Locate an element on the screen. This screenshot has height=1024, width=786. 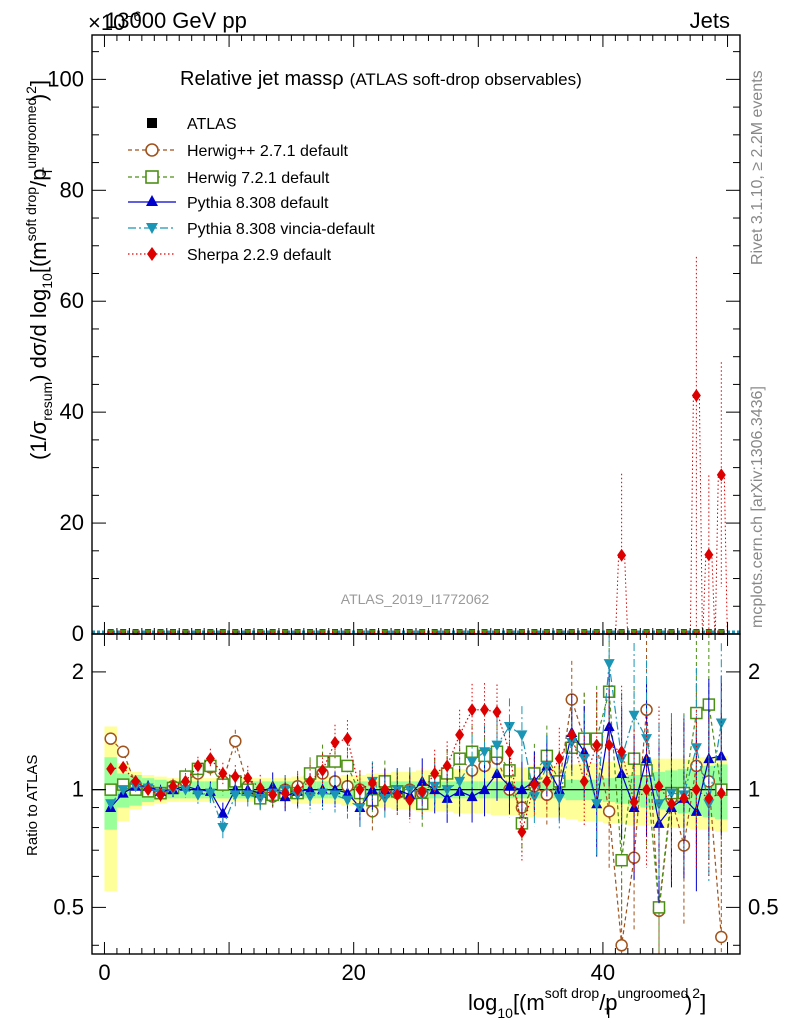
legend-label-herwig7: Herwig 7.2.1 default is located at coordinates (258, 178).